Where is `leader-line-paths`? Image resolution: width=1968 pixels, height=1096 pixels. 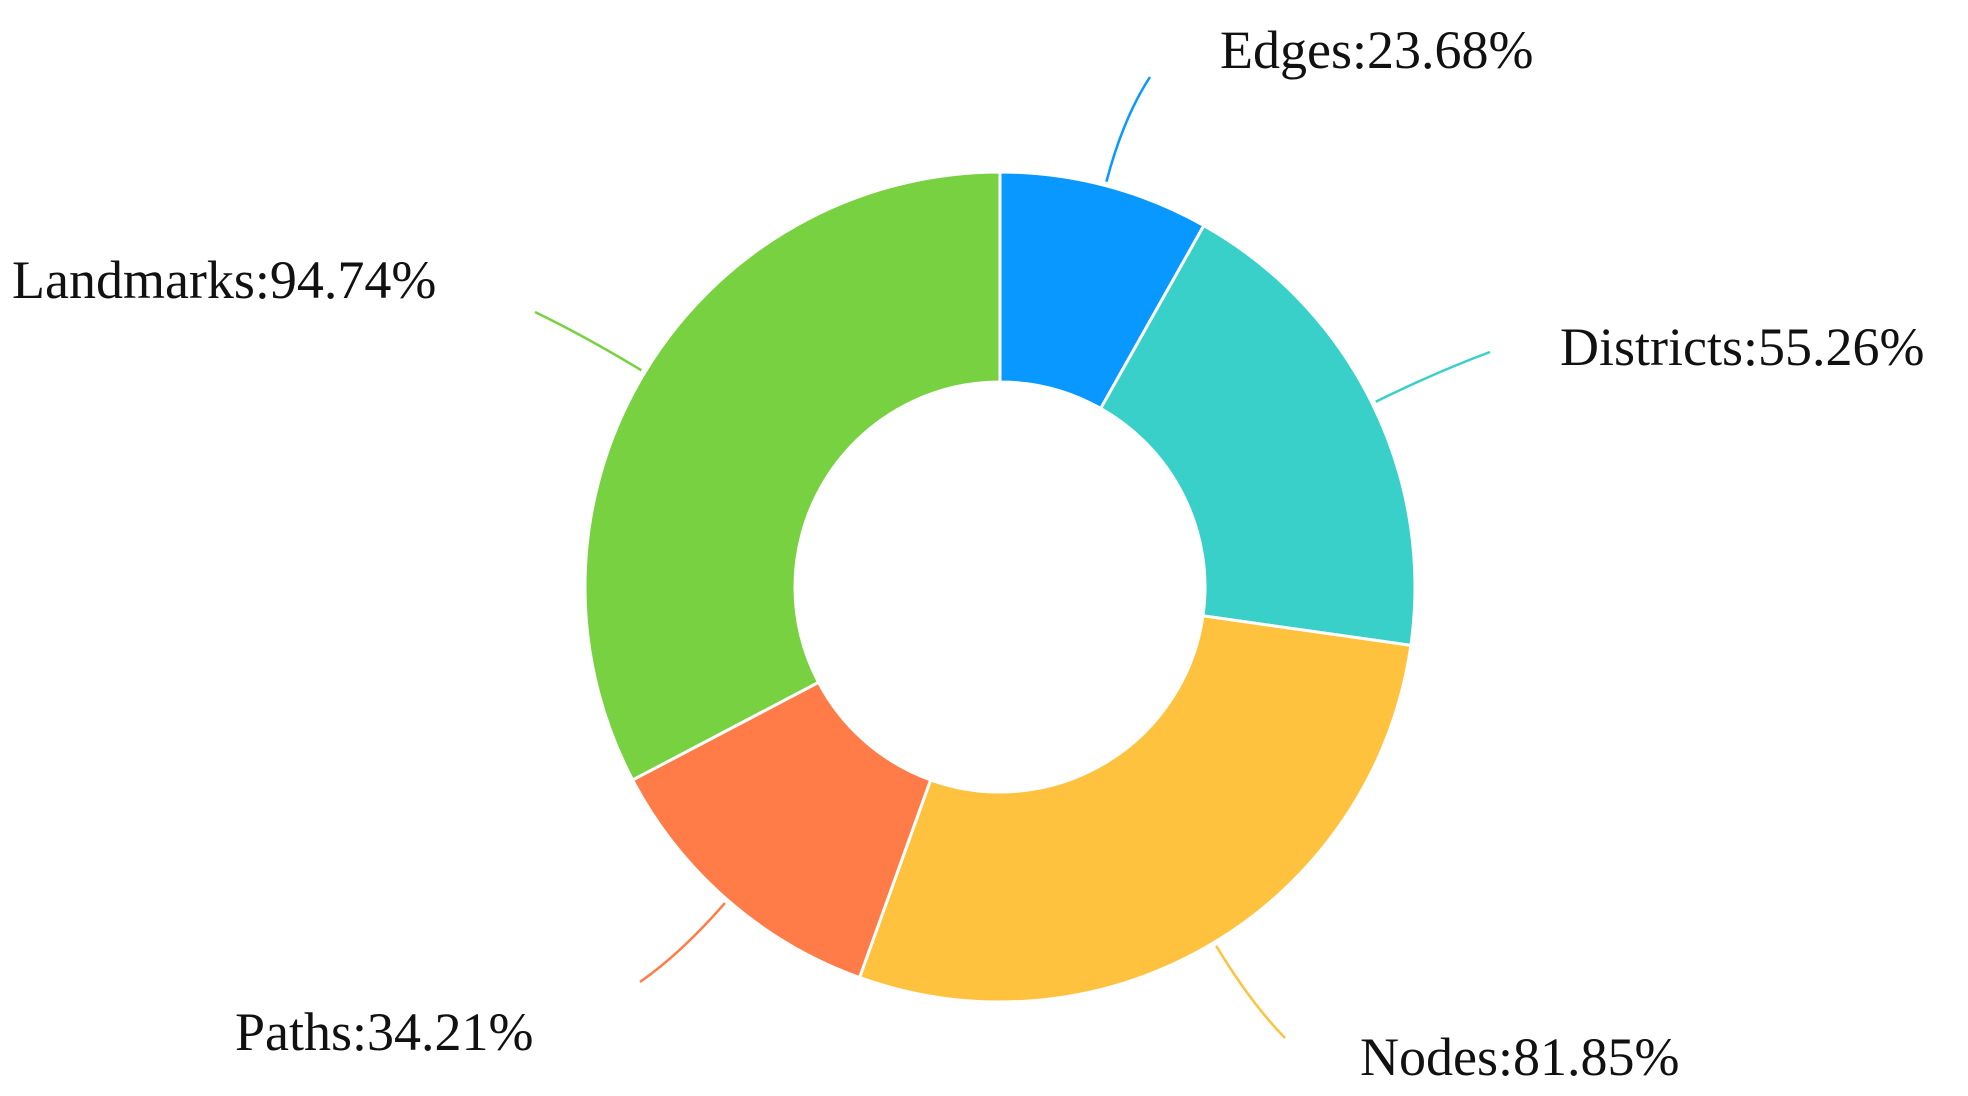
leader-line-paths is located at coordinates (682, 943).